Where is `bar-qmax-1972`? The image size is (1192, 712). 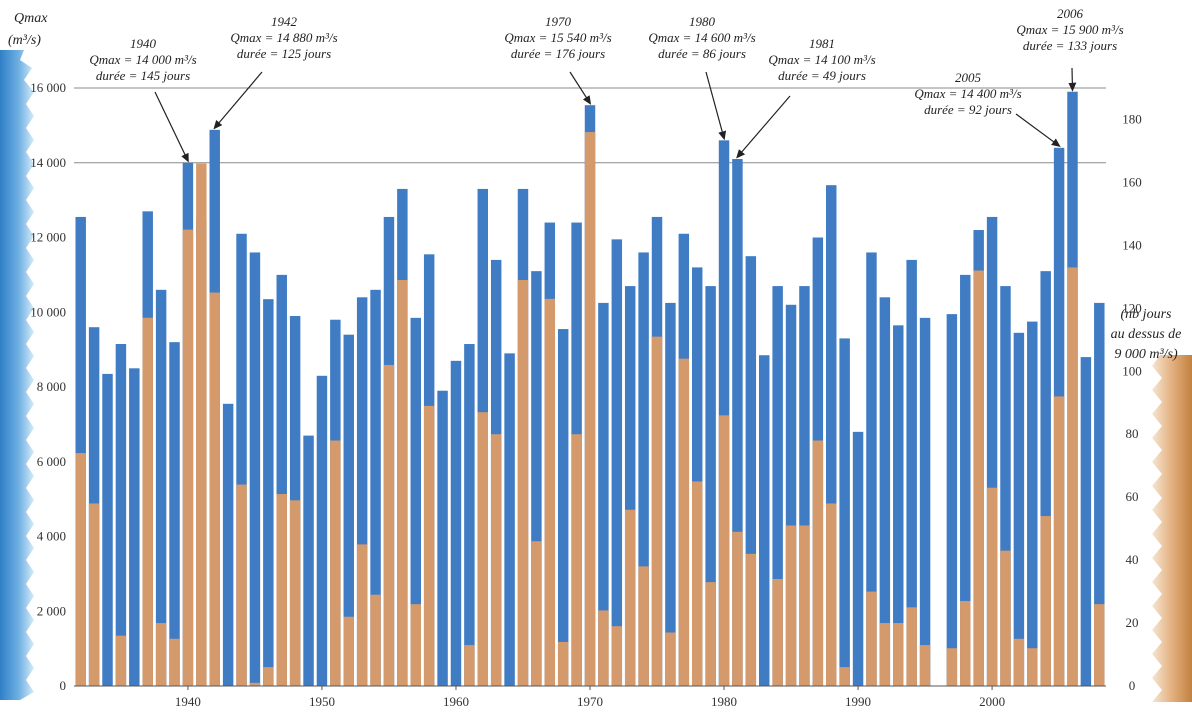
bar-qmax-1972 is located at coordinates (617, 462).